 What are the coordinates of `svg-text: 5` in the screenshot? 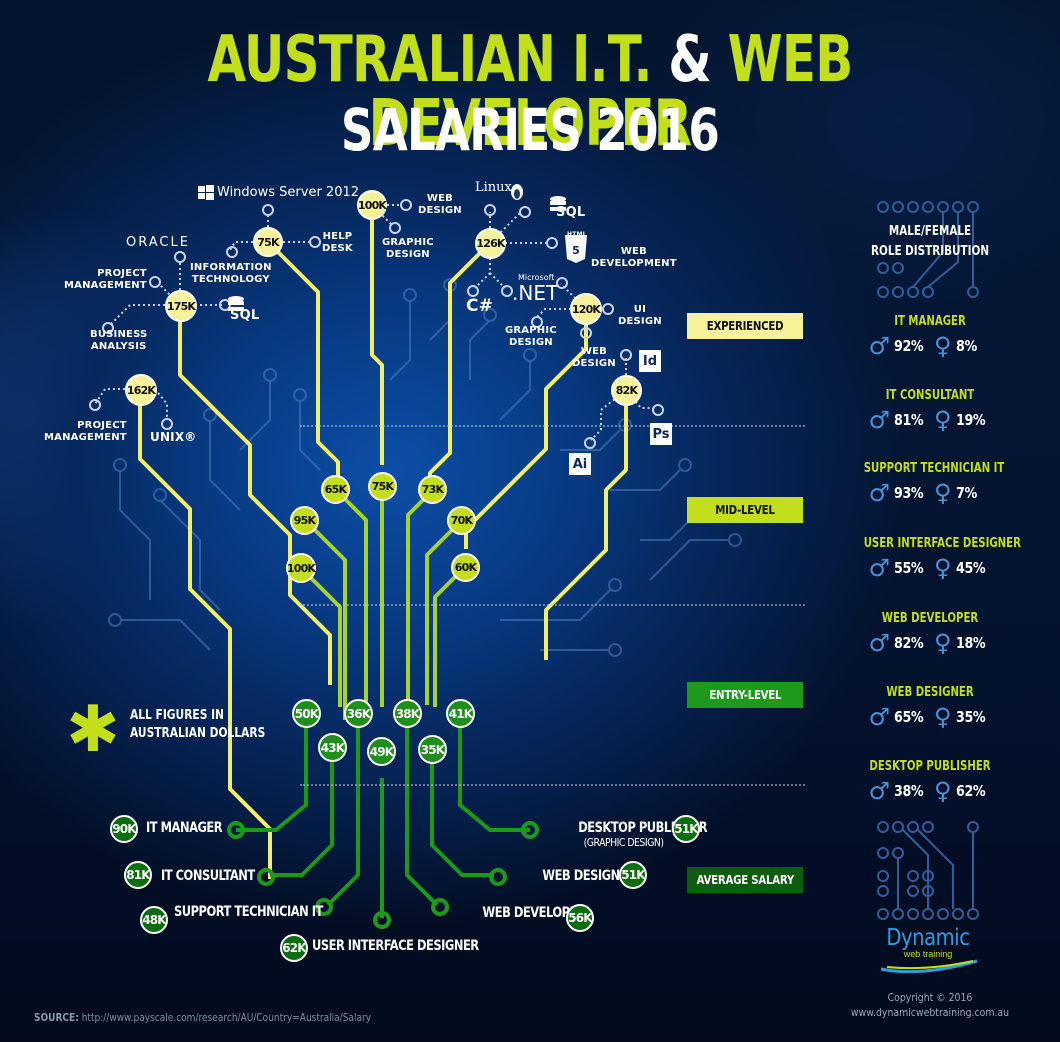 It's located at (576, 250).